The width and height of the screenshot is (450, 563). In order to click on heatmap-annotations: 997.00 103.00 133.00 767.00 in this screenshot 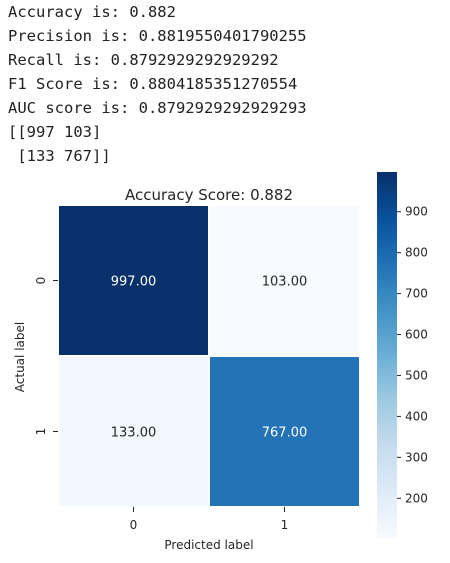, I will do `click(209, 358)`.